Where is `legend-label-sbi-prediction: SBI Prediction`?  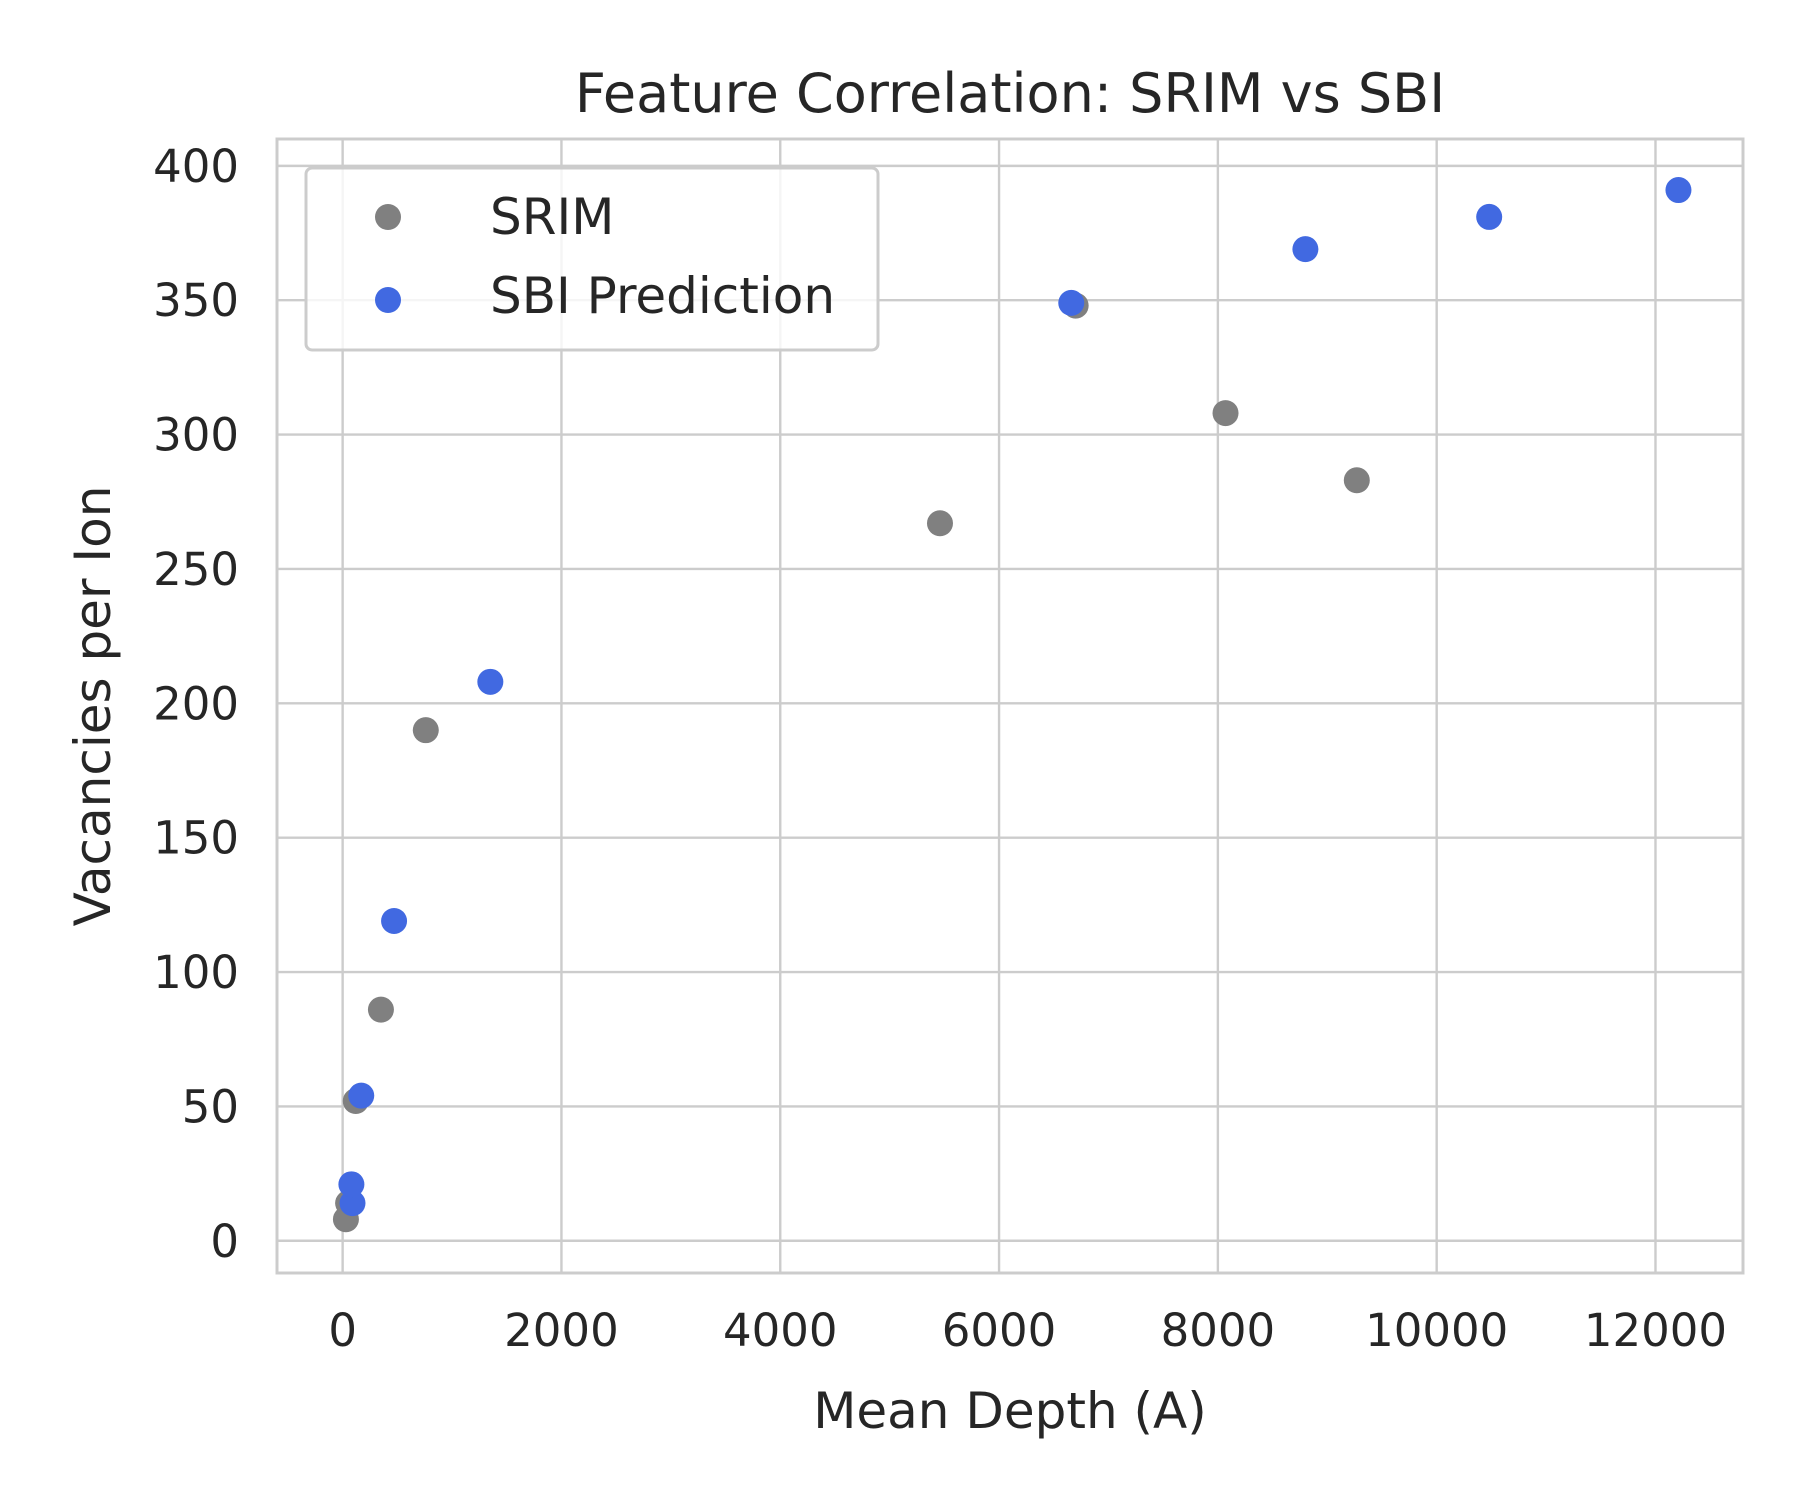
legend-label-sbi-prediction: SBI Prediction is located at coordinates (662, 296).